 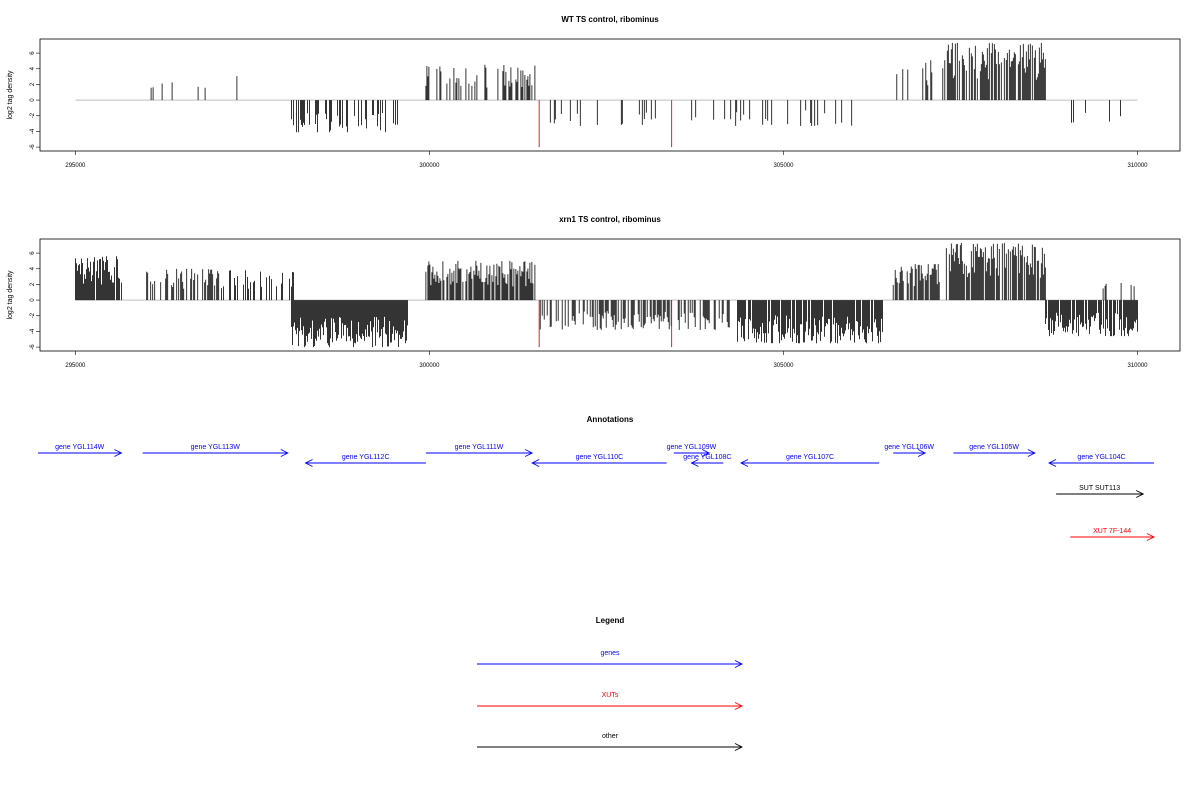 I want to click on panel-xrn1-y-axis: -6 -4 -2 0 2 4 6, so click(x=35, y=300).